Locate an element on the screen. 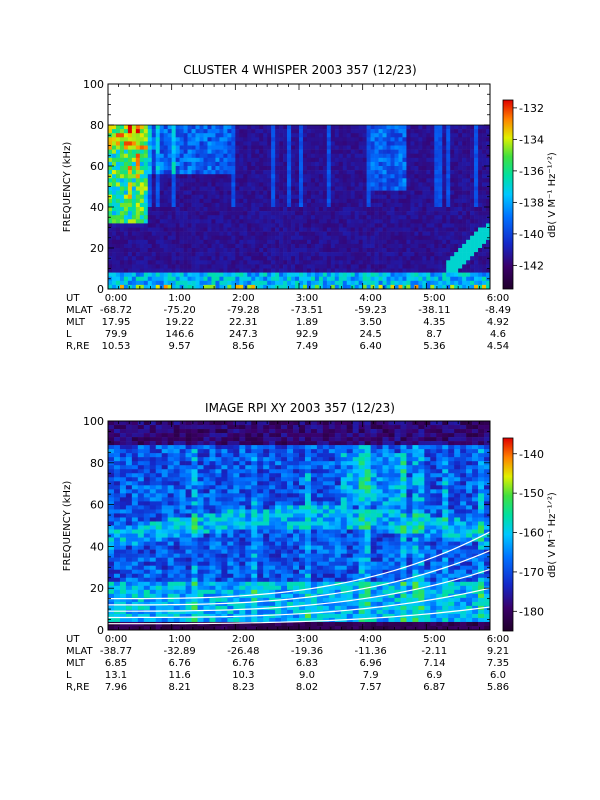 The image size is (600, 800). colorbar-tick-label: -136 is located at coordinates (531, 171).